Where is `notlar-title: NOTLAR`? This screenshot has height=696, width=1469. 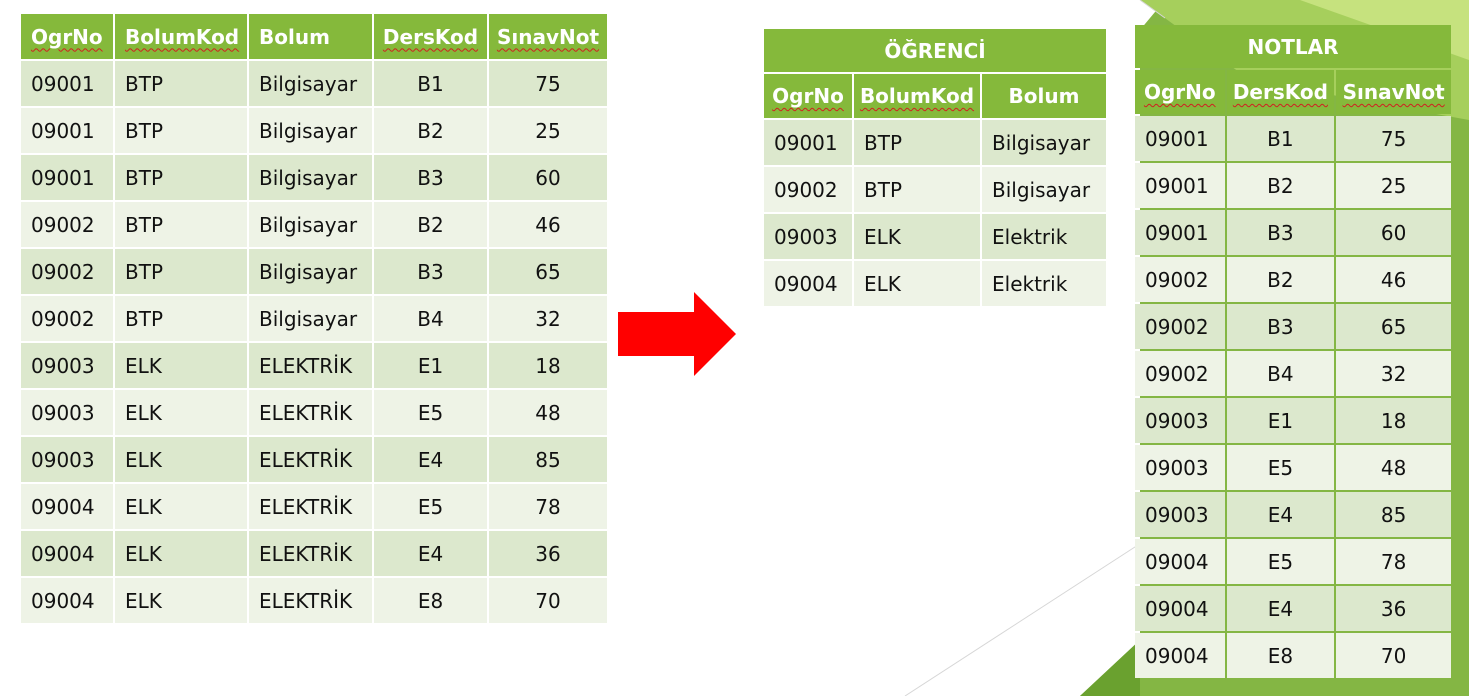 notlar-title: NOTLAR is located at coordinates (1293, 46).